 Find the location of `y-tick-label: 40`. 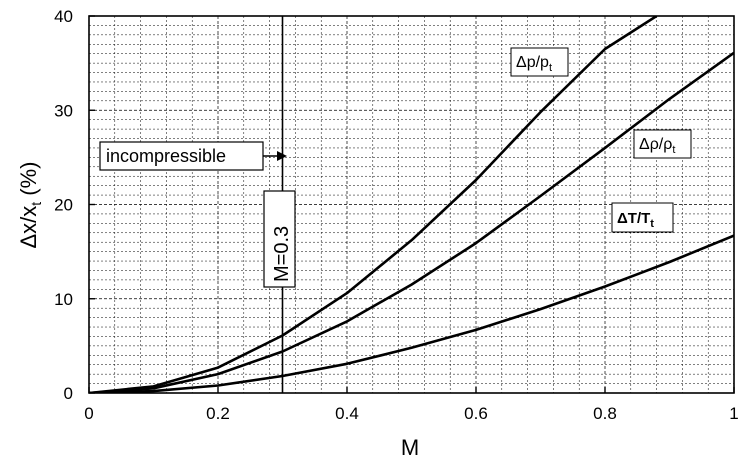

y-tick-label: 40 is located at coordinates (63, 16).